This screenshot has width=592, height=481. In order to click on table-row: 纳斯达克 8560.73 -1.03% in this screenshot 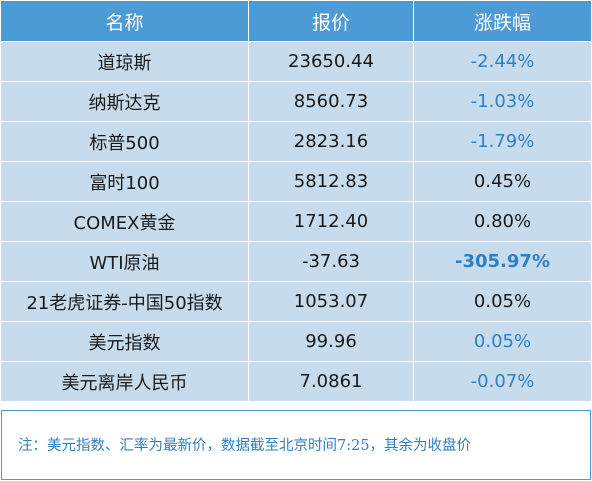, I will do `click(296, 101)`.